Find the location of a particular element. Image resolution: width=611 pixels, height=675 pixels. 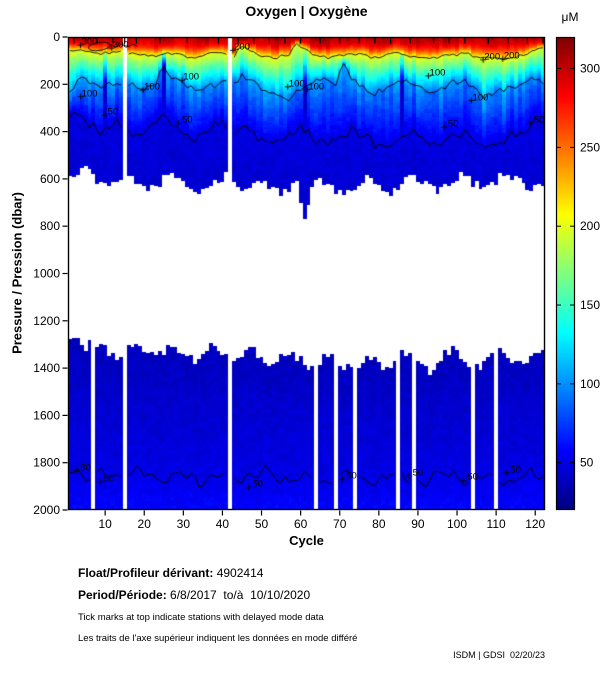

float-value: 4902414 is located at coordinates (238, 573).